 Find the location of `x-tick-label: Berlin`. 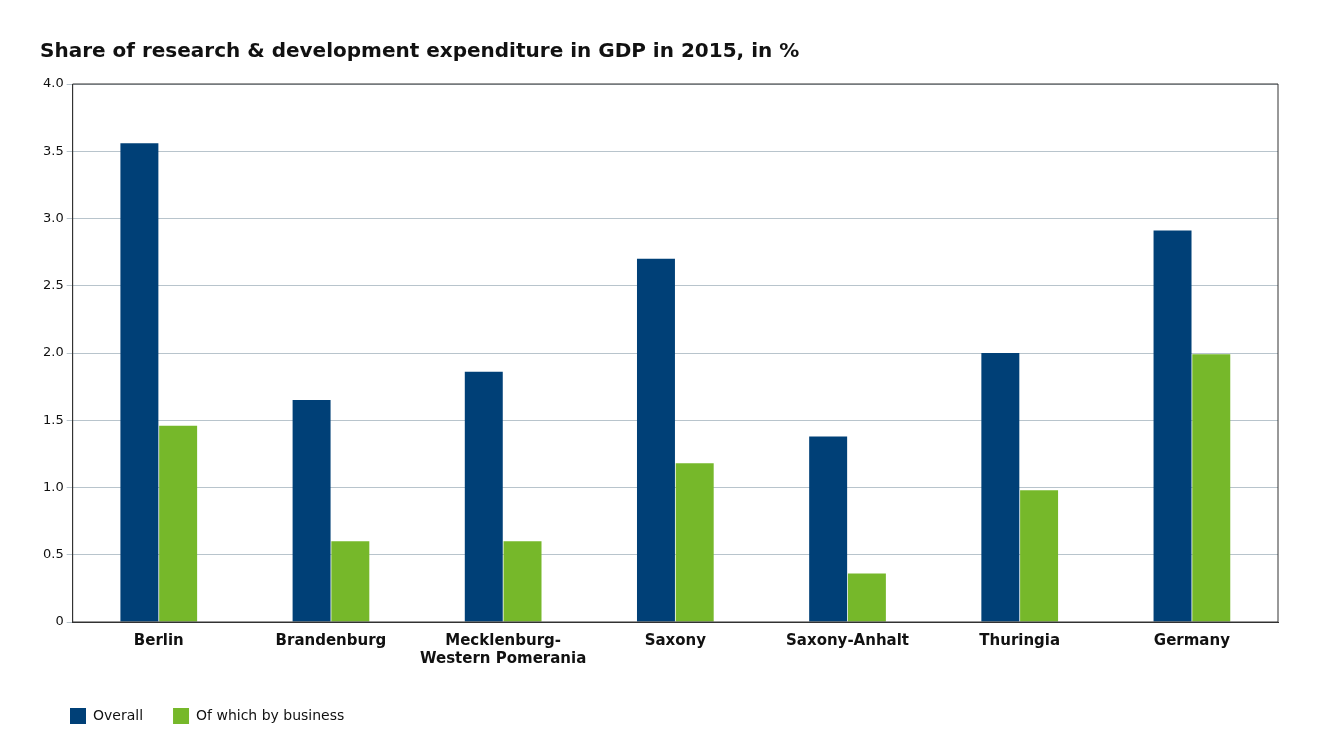

x-tick-label: Berlin is located at coordinates (158, 639).